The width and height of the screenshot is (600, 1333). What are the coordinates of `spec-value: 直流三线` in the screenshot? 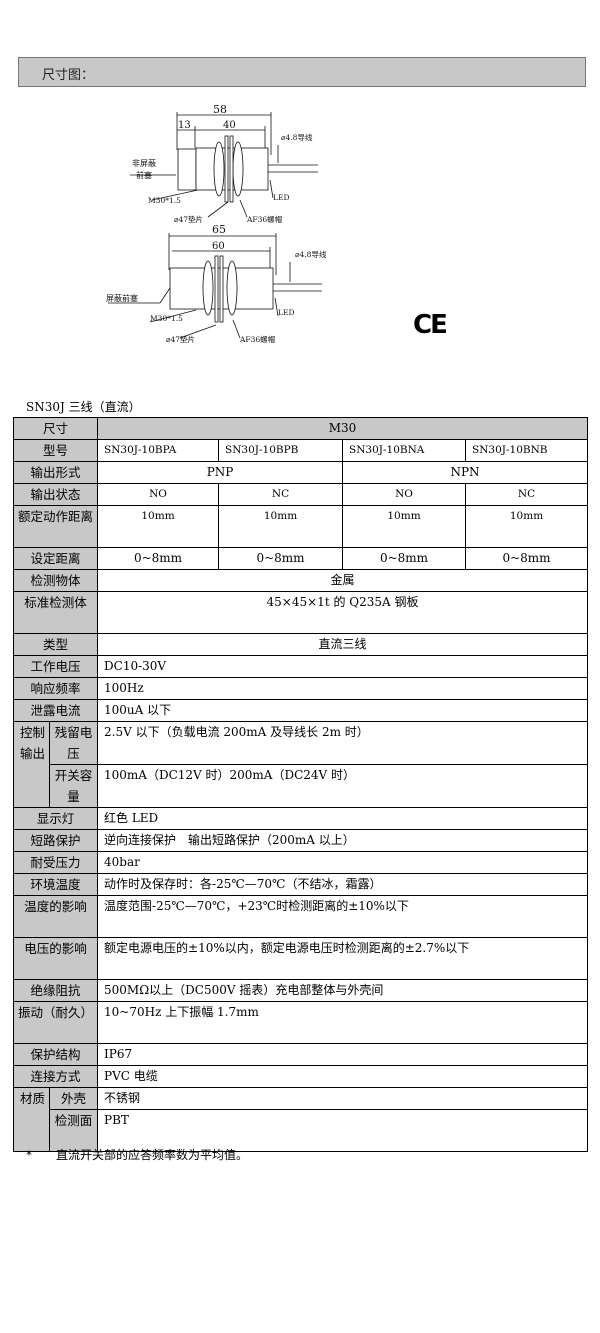 It's located at (343, 644).